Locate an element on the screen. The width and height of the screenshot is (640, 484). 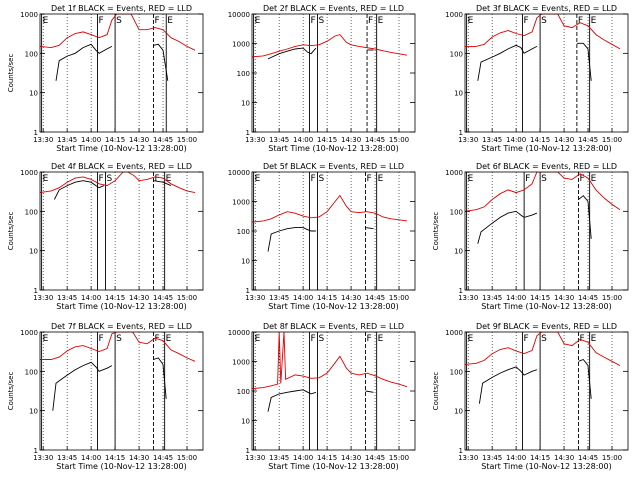
panel-title: Det 3f BLACK = Events, RED = LLD is located at coordinates (546, 8).